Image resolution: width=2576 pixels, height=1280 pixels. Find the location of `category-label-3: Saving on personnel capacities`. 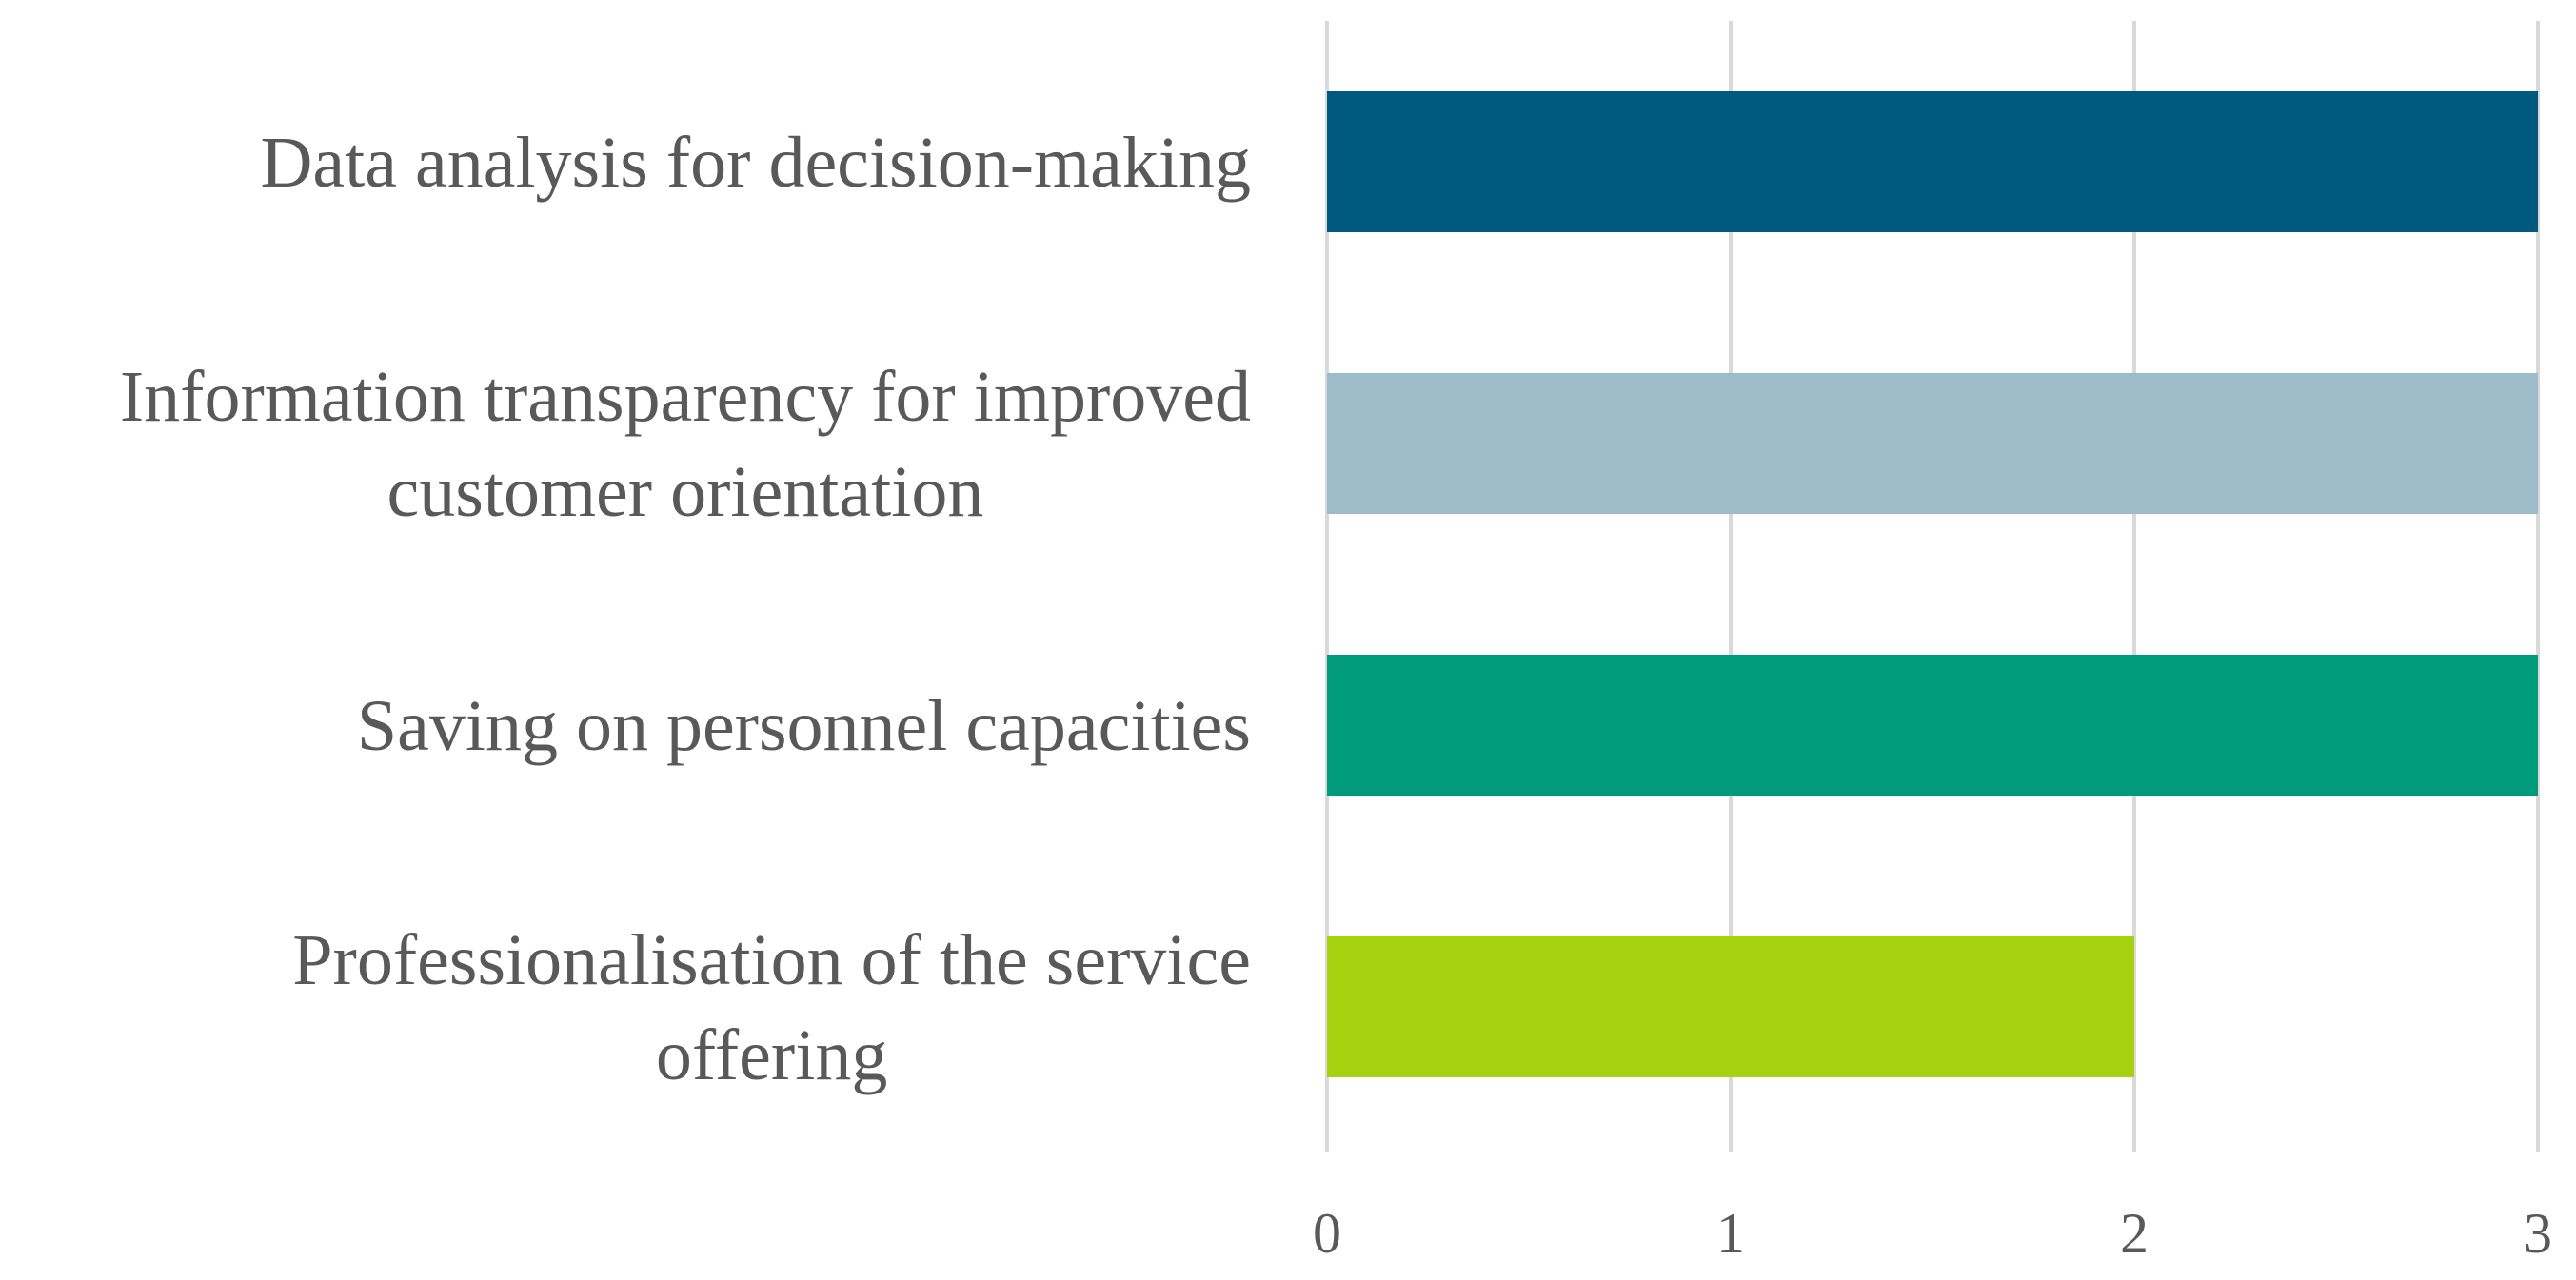

category-label-3: Saving on personnel capacities is located at coordinates (804, 726).